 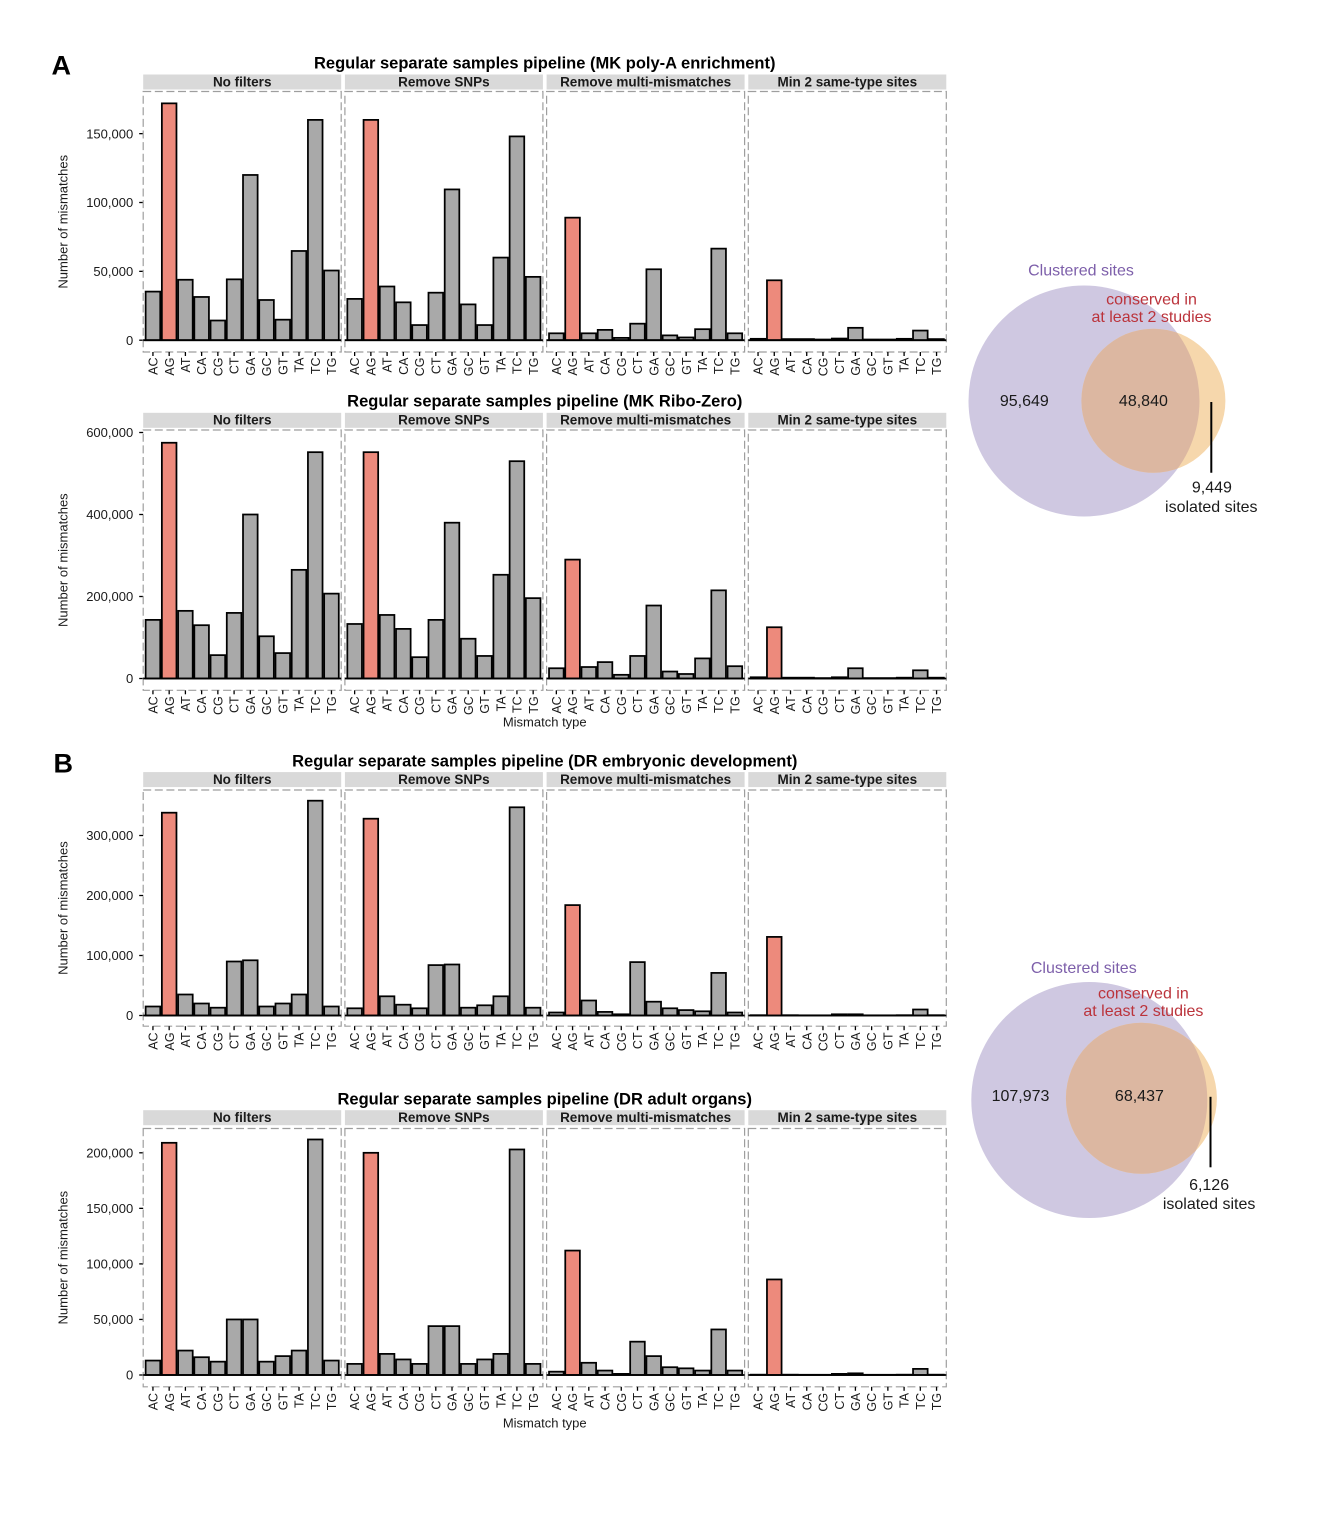 I want to click on svg-text: 0, so click(x=129, y=340).